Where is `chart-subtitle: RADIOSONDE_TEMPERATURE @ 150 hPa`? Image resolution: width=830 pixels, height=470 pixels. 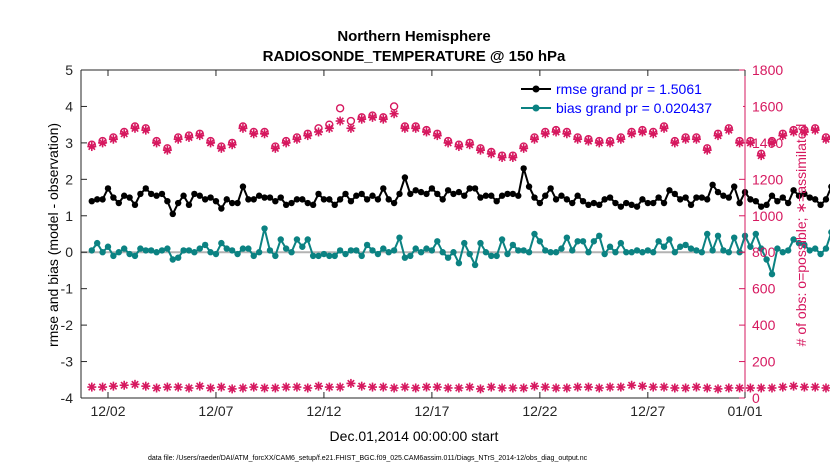
chart-subtitle: RADIOSONDE_TEMPERATURE @ 150 hPa is located at coordinates (414, 56).